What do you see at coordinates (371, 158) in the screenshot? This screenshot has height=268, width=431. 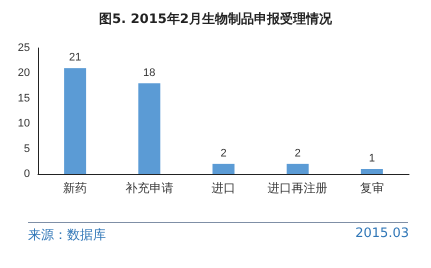 I see `data-label: 1` at bounding box center [371, 158].